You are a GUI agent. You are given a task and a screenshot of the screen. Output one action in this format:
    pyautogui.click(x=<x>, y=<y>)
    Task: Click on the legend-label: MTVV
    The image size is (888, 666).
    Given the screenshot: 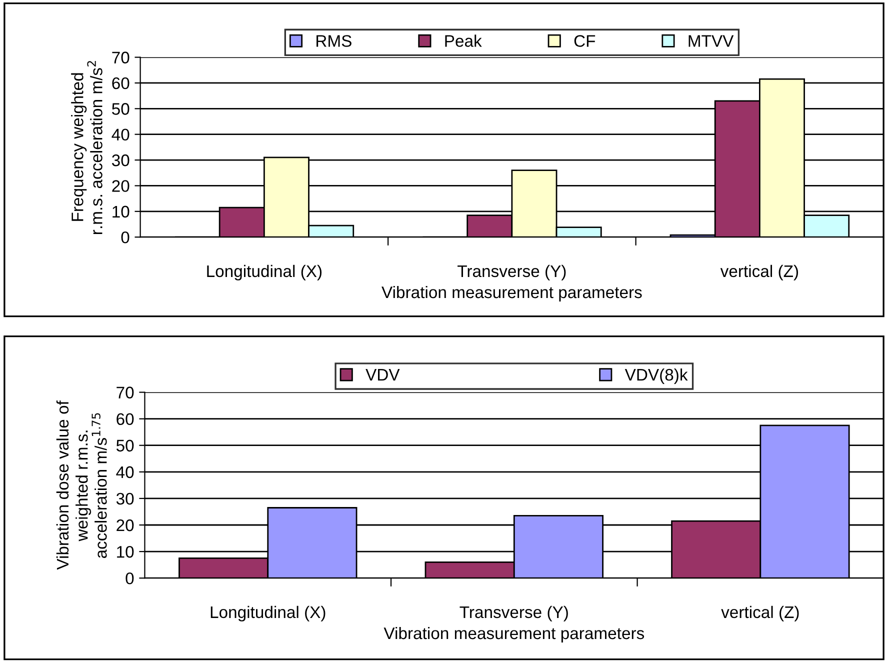 What is the action you would take?
    pyautogui.click(x=711, y=41)
    